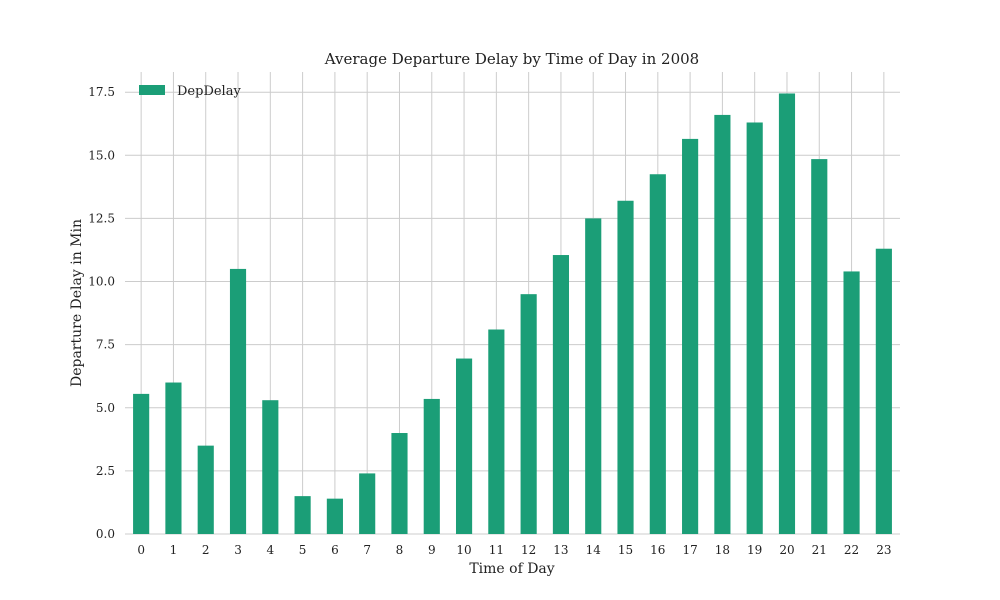 The image size is (1000, 600). Describe the element at coordinates (463, 550) in the screenshot. I see `x-tick-label: 10` at that location.